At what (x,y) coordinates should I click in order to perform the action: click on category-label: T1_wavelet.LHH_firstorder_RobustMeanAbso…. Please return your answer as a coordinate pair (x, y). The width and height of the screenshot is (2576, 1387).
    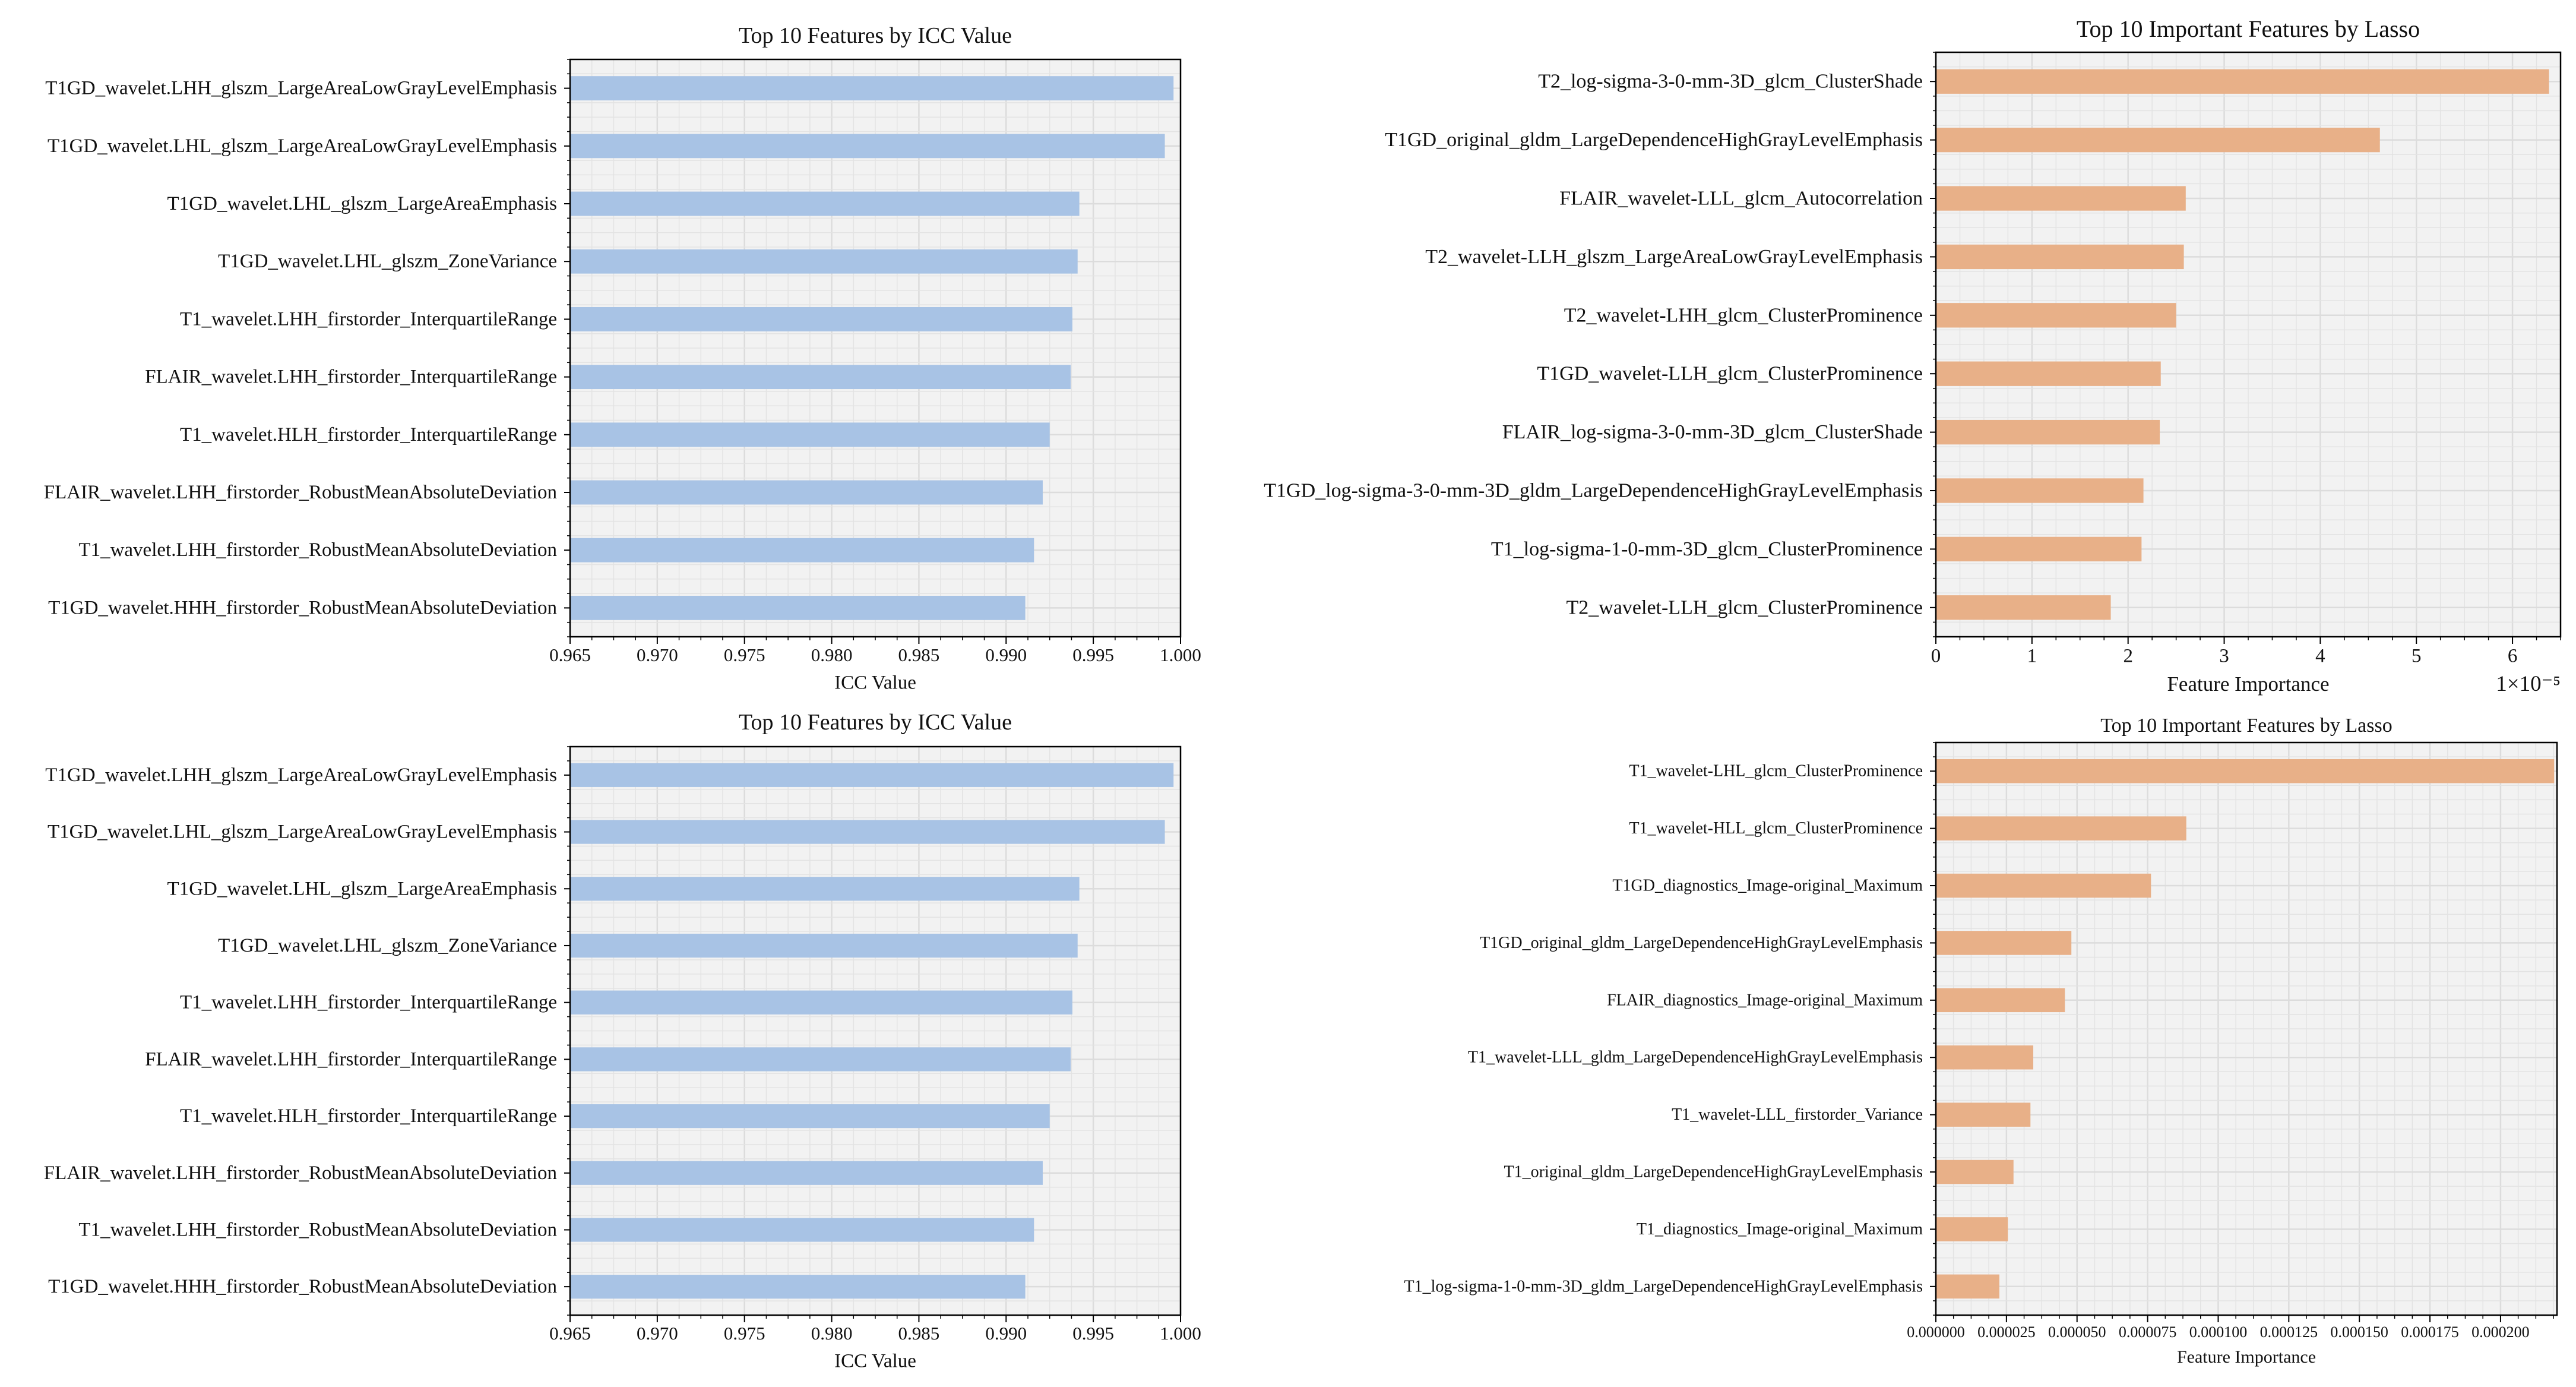
    Looking at the image, I should click on (317, 550).